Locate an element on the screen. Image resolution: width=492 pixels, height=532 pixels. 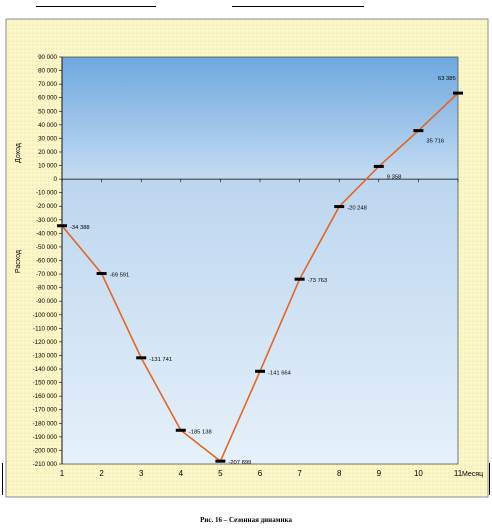
x-tick-label: 4 is located at coordinates (181, 473).